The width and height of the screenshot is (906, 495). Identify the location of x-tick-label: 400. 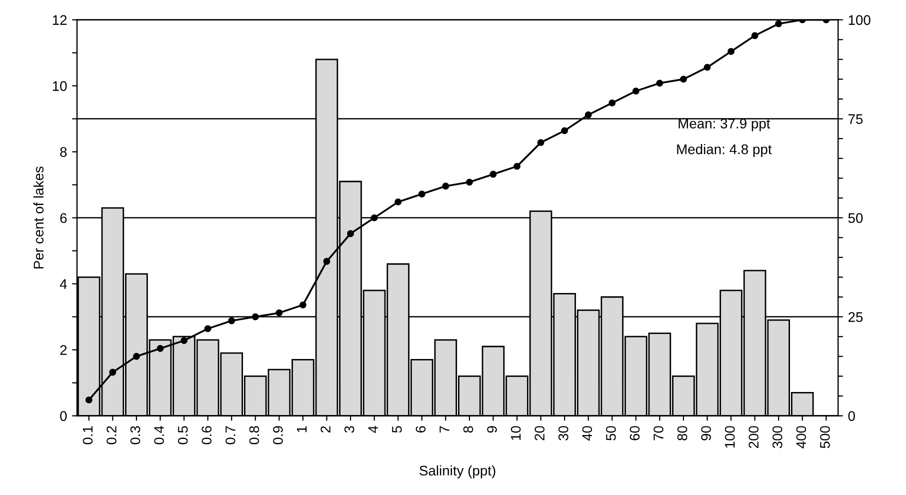
(801, 437).